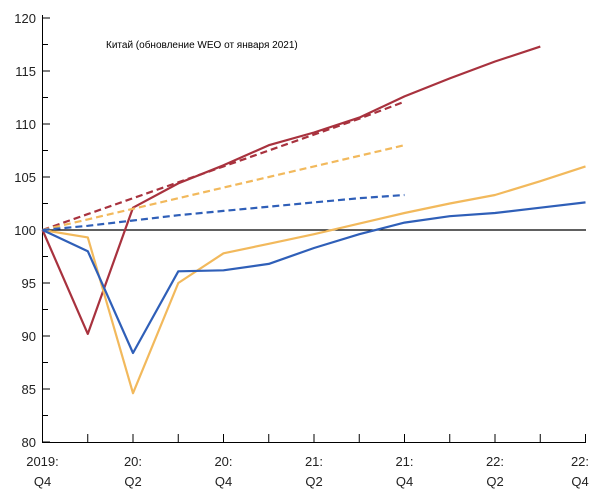 This screenshot has height=491, width=594. Describe the element at coordinates (25, 177) in the screenshot. I see `y-tick-label: 105` at that location.